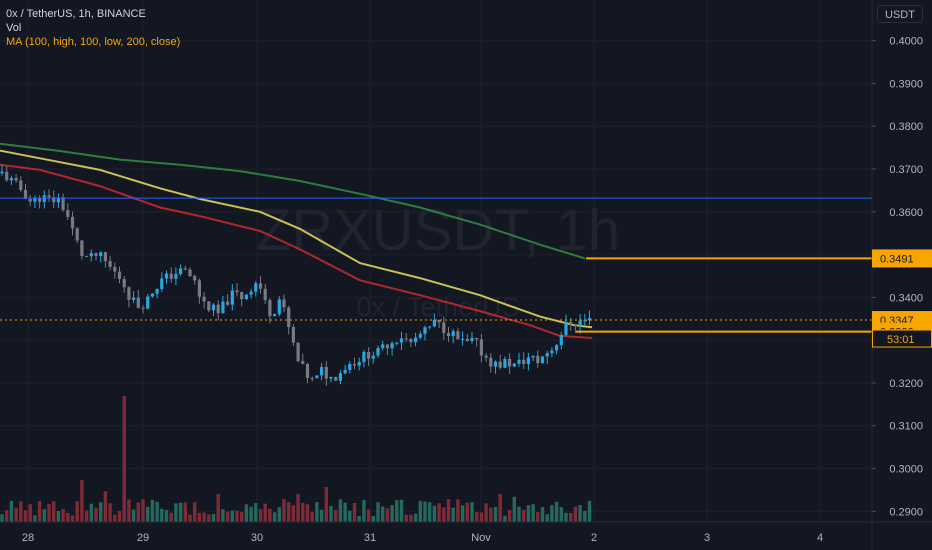  Describe the element at coordinates (901, 340) in the screenshot. I see `countdown-text: 53:01` at that location.